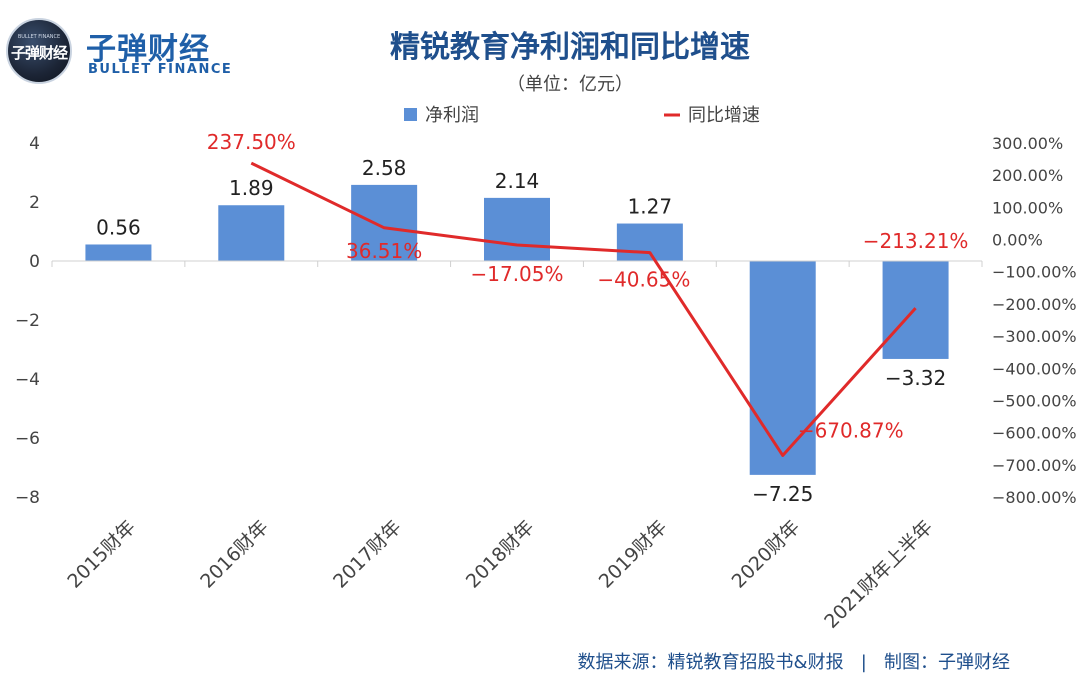  What do you see at coordinates (160, 69) in the screenshot?
I see `logo-name-en: BULLET FINANCE` at bounding box center [160, 69].